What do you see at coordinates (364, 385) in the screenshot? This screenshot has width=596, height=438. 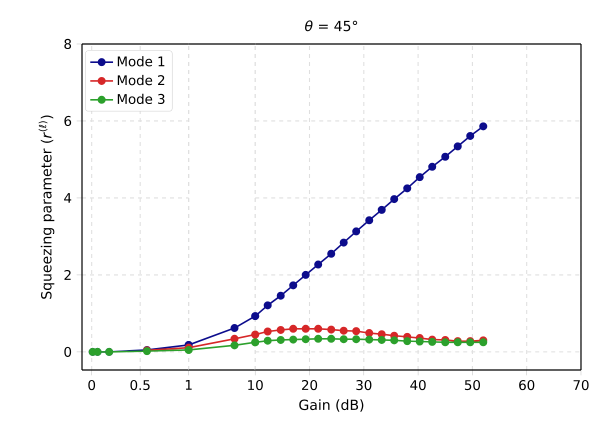 I see `x-tick-label: 30` at bounding box center [364, 385].